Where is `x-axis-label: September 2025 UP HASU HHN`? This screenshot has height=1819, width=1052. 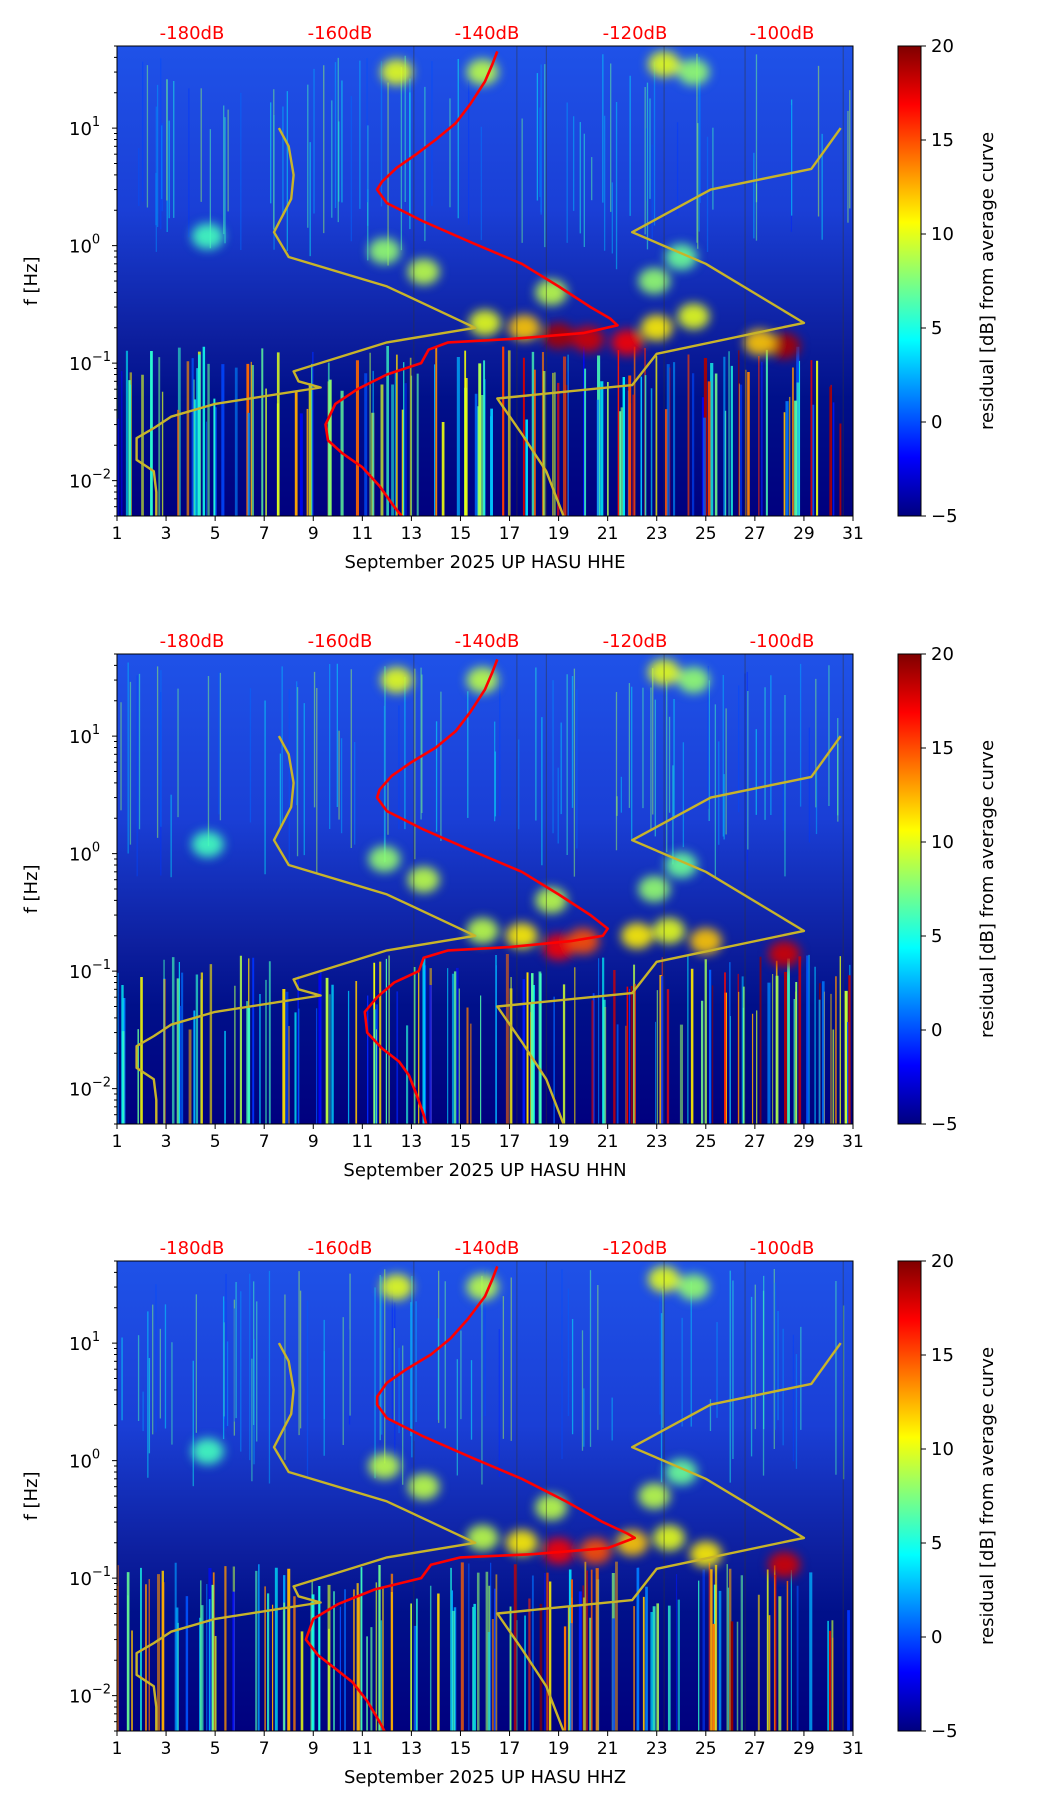 x-axis-label: September 2025 UP HASU HHN is located at coordinates (484, 1170).